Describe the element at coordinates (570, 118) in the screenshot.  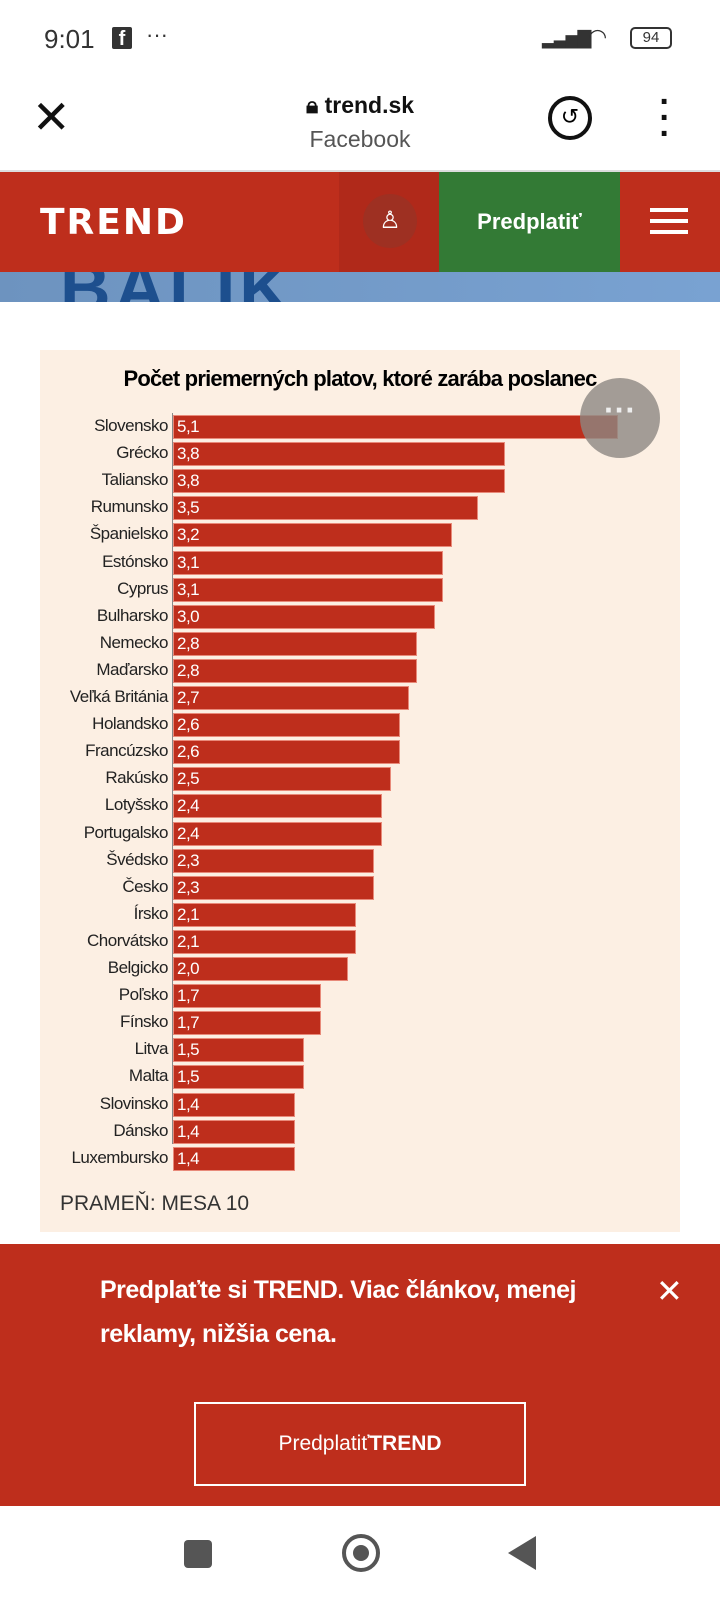
I see `history-icon: ↺` at that location.